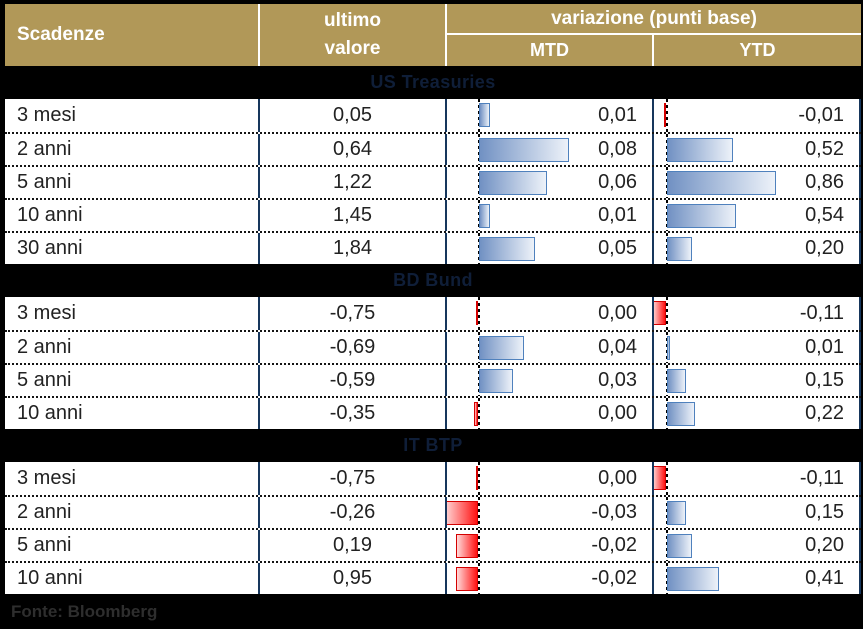 Image resolution: width=863 pixels, height=629 pixels. I want to click on mtd-cell: 0,04, so click(548, 347).